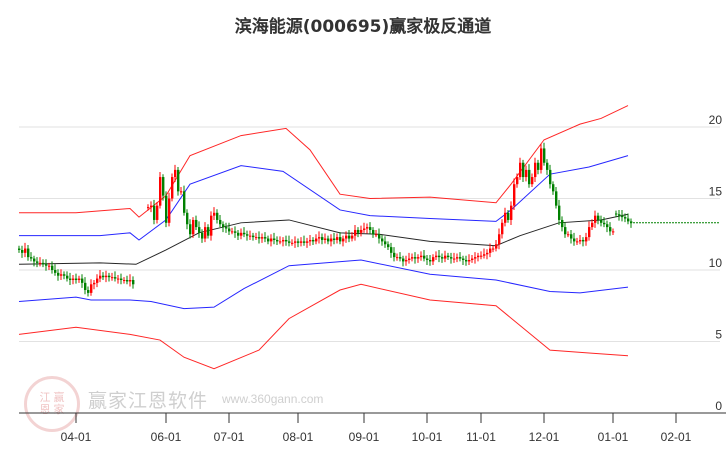  Describe the element at coordinates (273, 399) in the screenshot. I see `watermark-url: www.360gann.com` at that location.